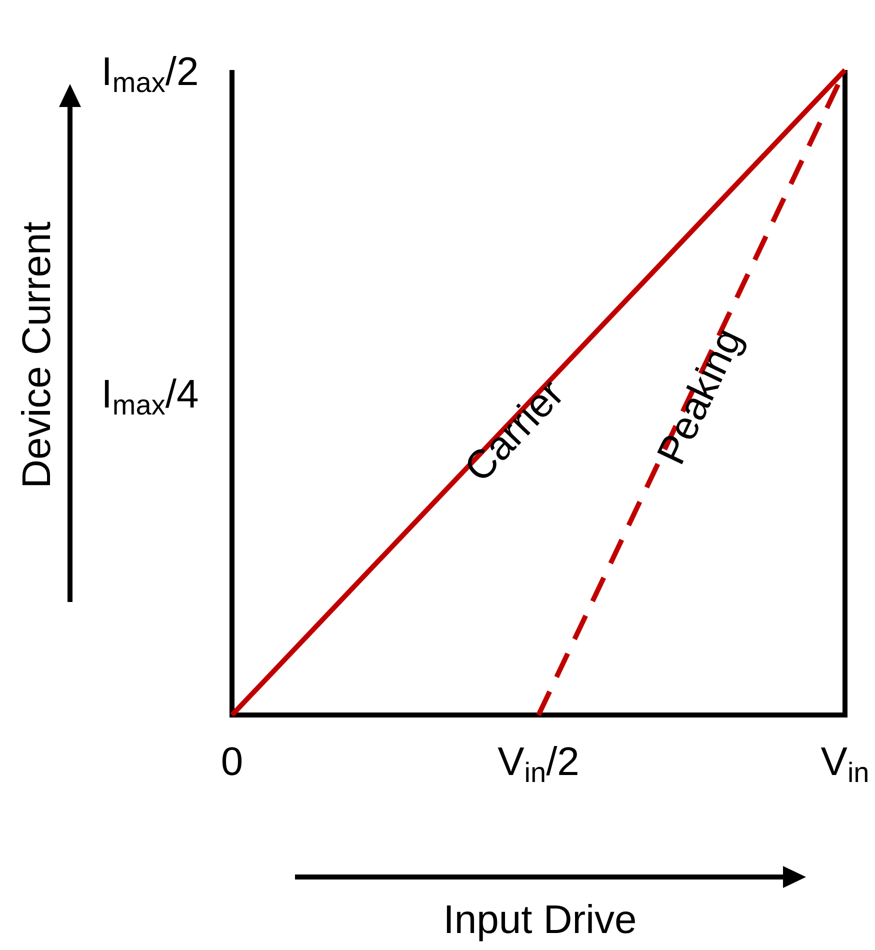 The width and height of the screenshot is (875, 950). I want to click on x-tick-label: V$_{in}$/2, so click(539, 764).